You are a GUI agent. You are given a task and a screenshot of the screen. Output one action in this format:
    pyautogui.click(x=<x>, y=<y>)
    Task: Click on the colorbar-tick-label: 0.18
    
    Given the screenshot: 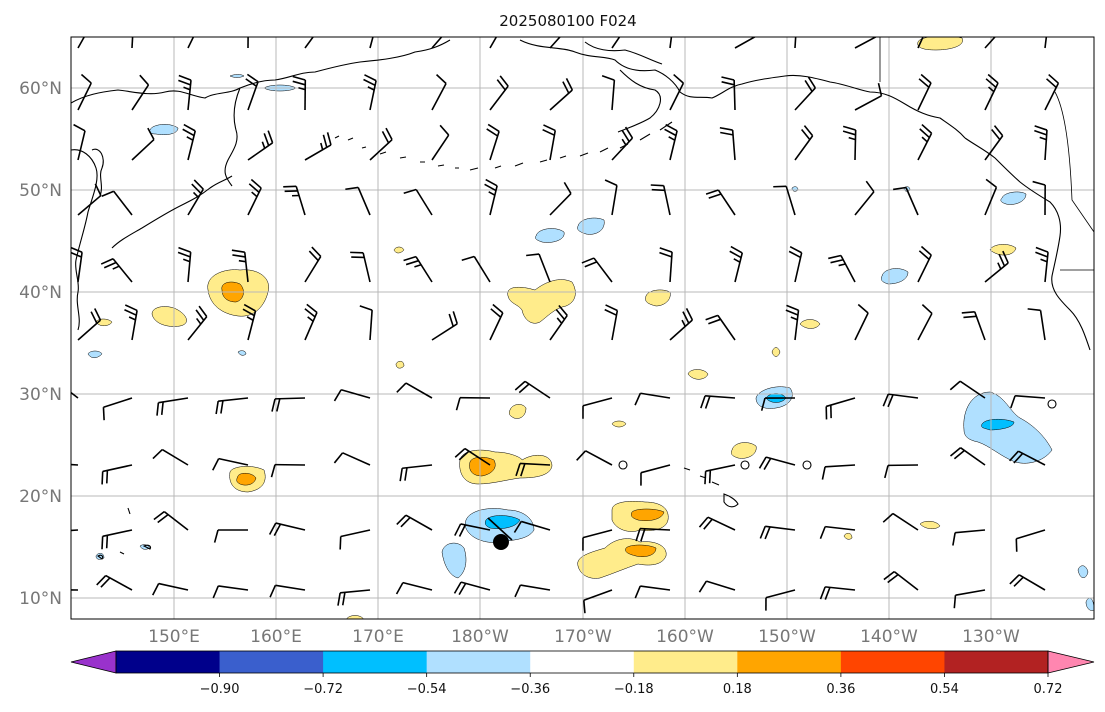 What is the action you would take?
    pyautogui.click(x=737, y=689)
    